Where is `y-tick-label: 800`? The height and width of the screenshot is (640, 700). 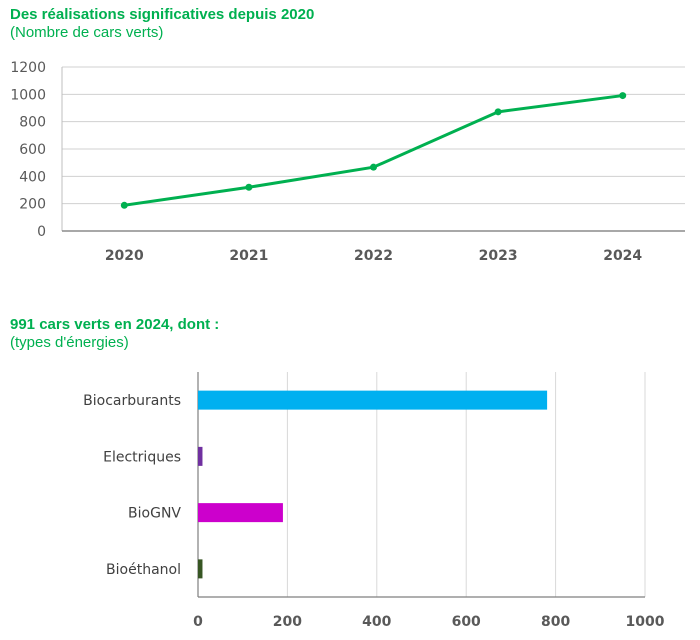 y-tick-label: 800 is located at coordinates (32, 123).